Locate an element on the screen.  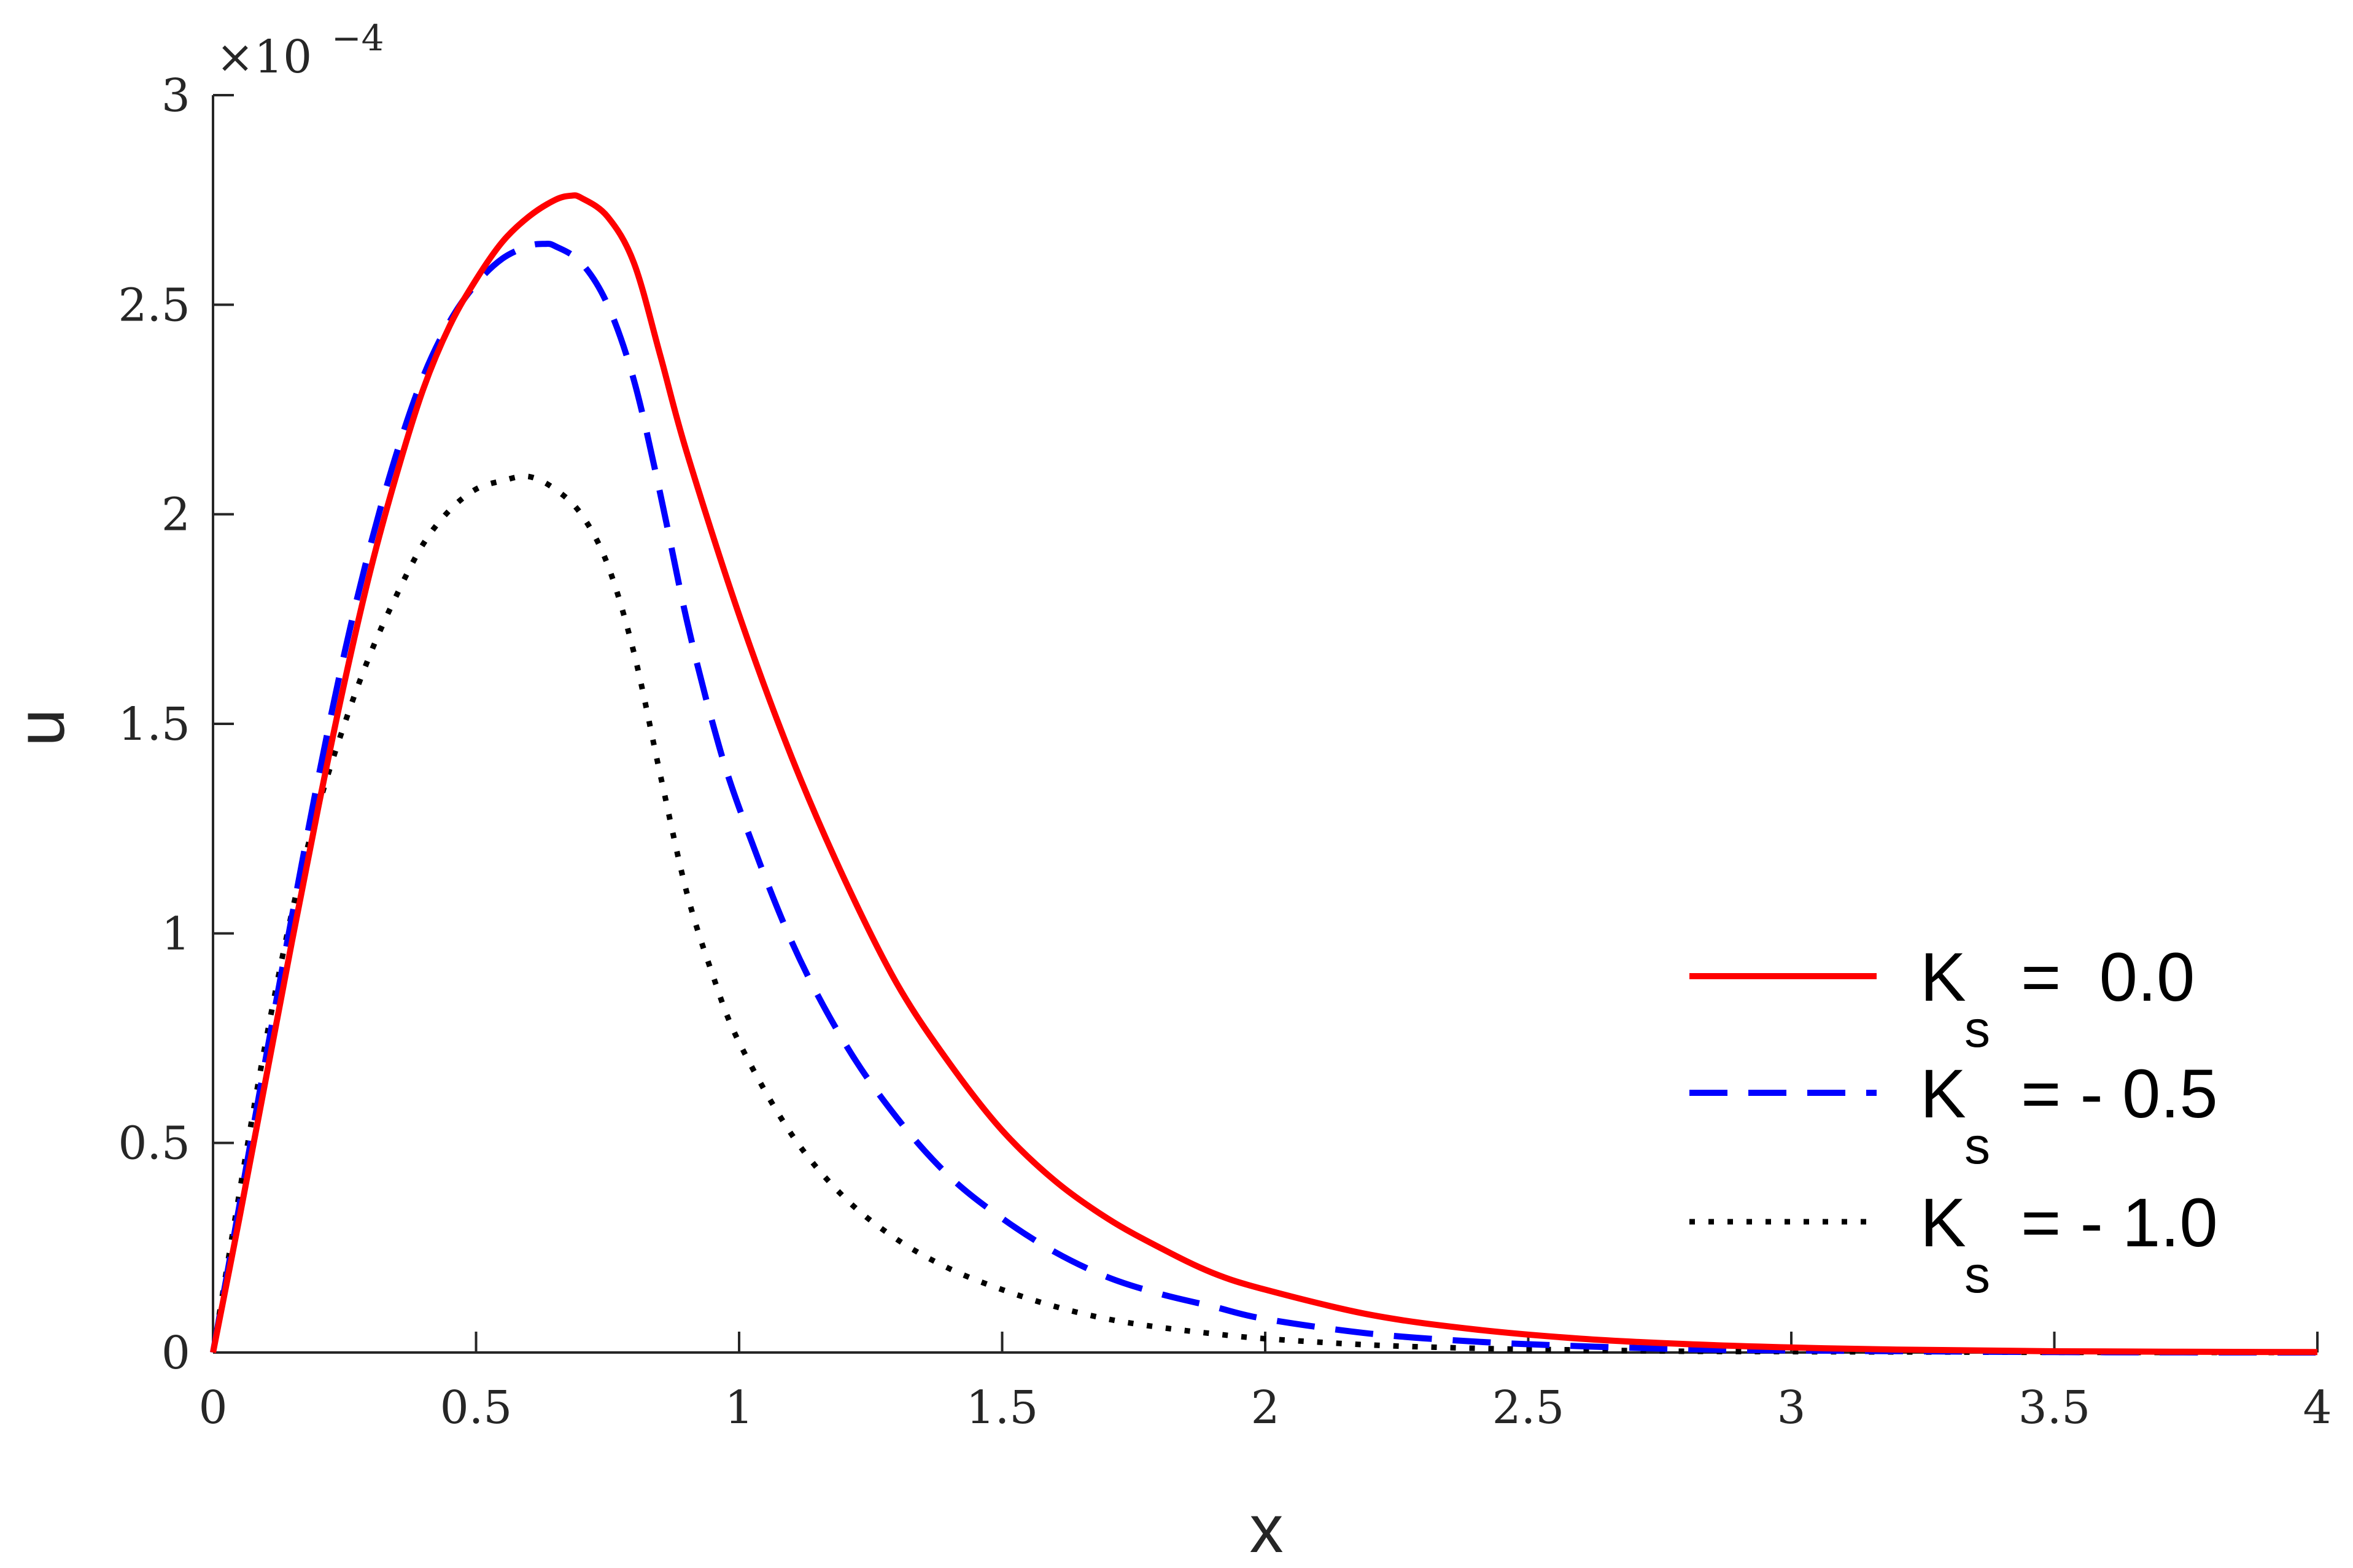
y-tick-label: 1.5 is located at coordinates (154, 724).